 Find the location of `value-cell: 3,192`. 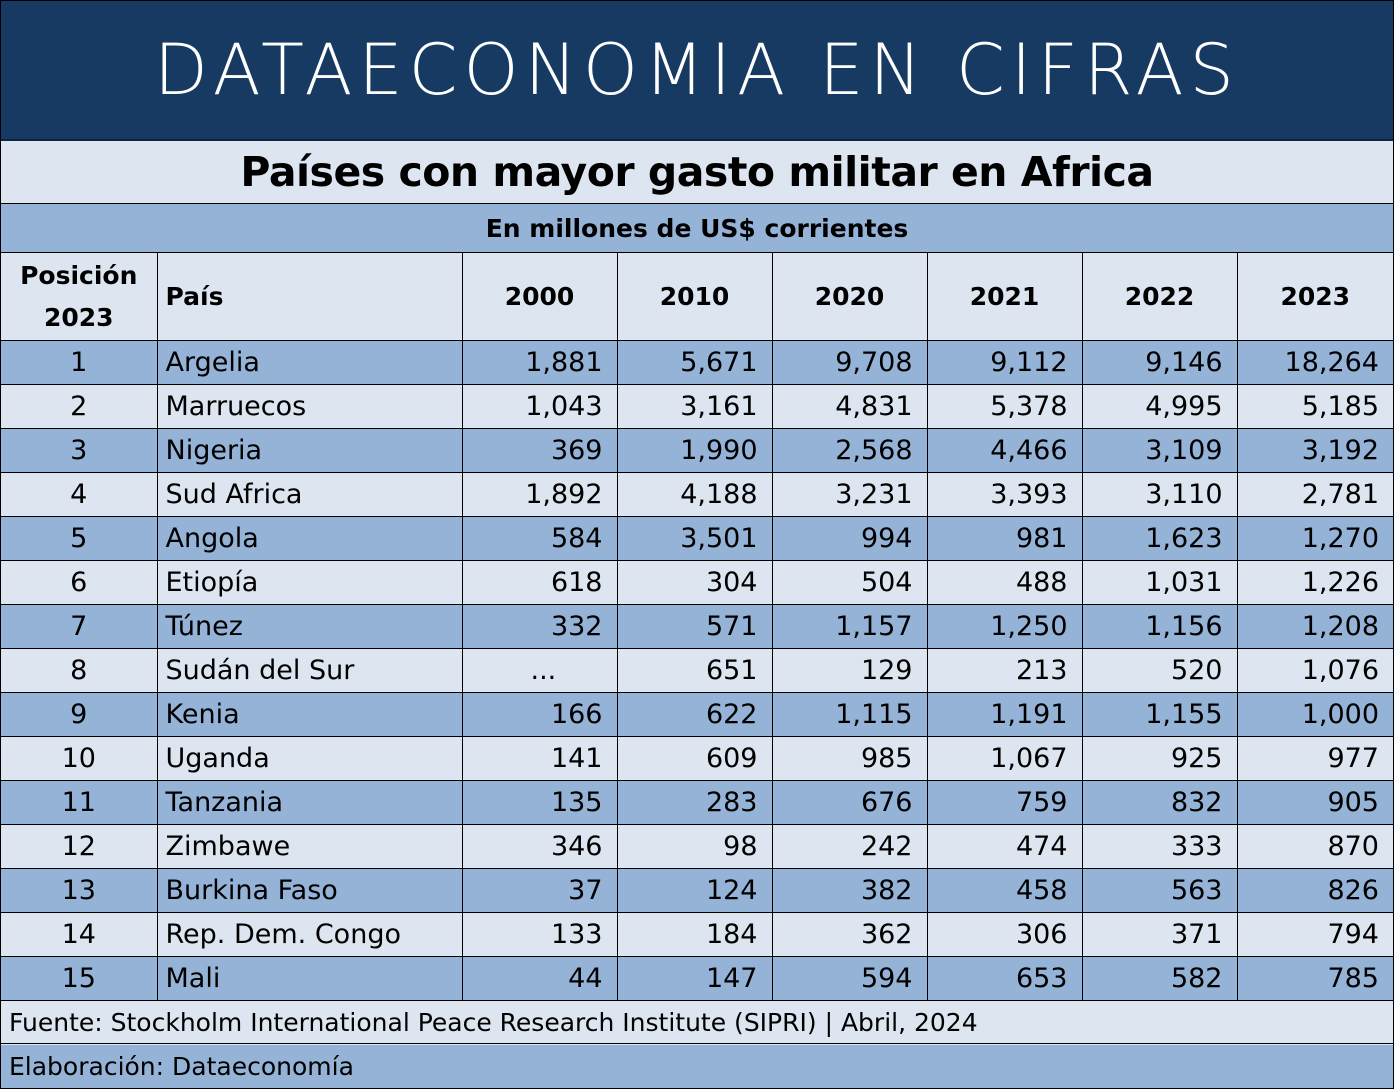

value-cell: 3,192 is located at coordinates (1314, 450).